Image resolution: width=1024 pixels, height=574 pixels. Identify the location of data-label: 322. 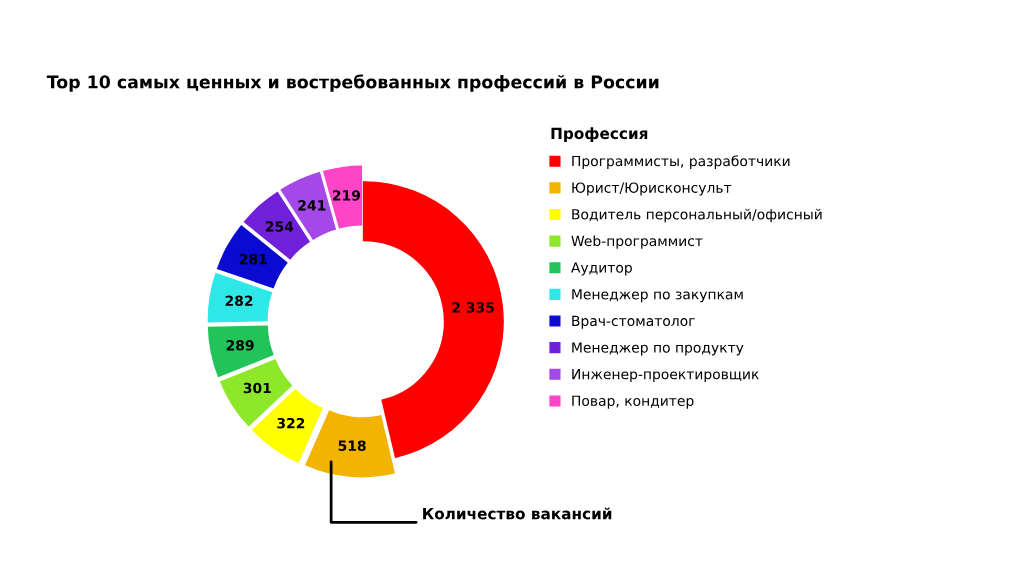
(291, 423).